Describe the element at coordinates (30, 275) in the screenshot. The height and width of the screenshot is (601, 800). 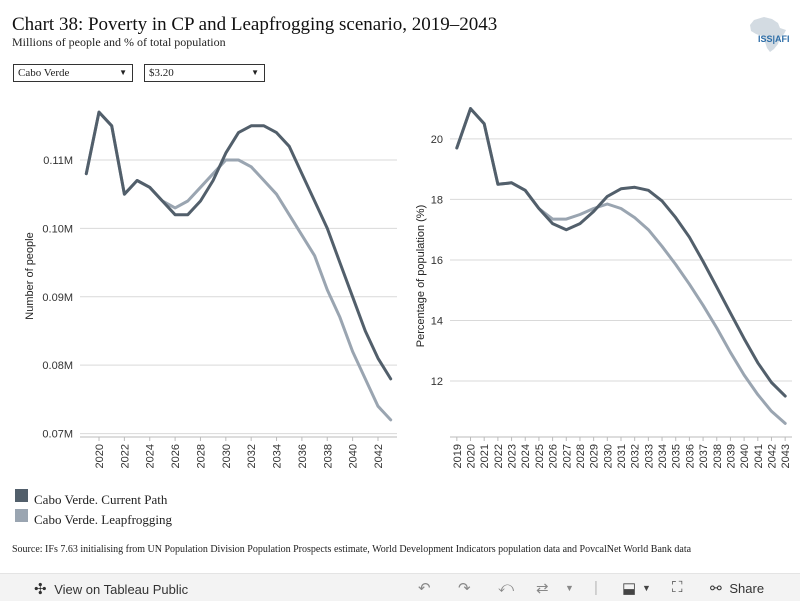
I see `y-axis-label: Number of people` at that location.